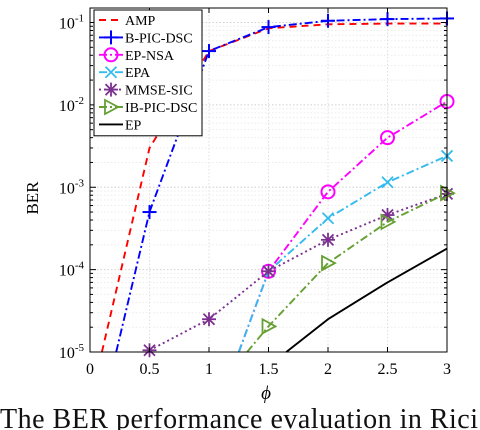  Describe the element at coordinates (150, 56) in the screenshot. I see `legend-label-ep-nsa: EP-NSA` at that location.